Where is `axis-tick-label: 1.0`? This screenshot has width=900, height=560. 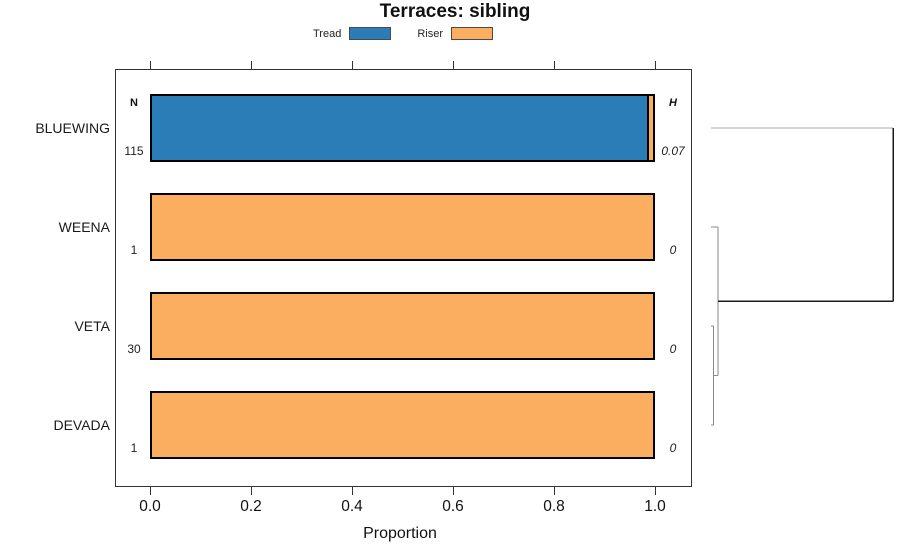
axis-tick-label: 1.0 is located at coordinates (655, 506).